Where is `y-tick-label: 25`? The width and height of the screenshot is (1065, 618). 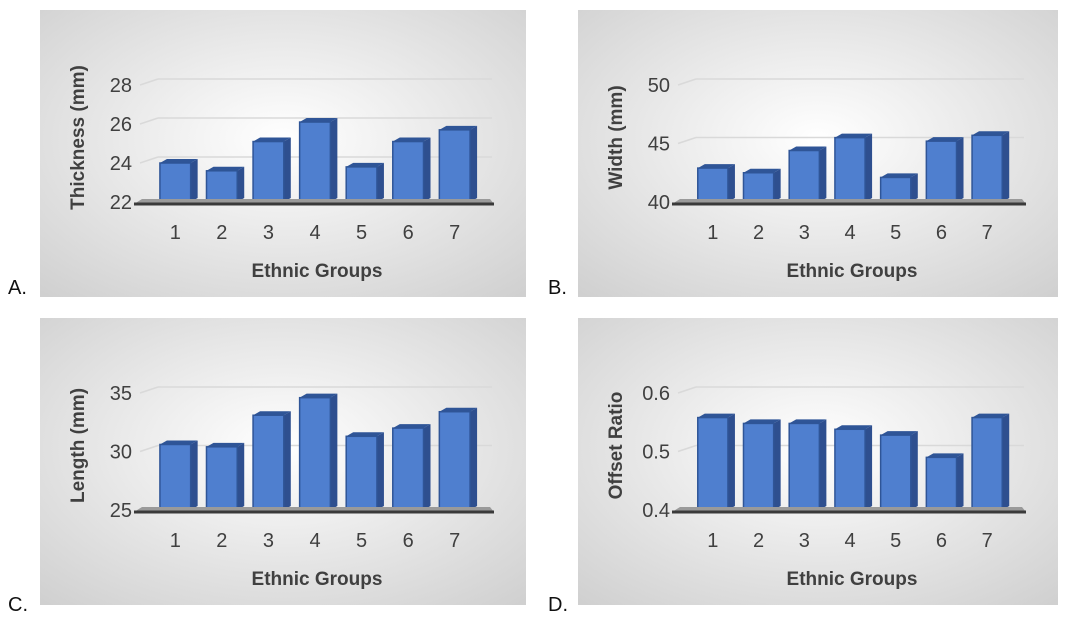 y-tick-label: 25 is located at coordinates (121, 511).